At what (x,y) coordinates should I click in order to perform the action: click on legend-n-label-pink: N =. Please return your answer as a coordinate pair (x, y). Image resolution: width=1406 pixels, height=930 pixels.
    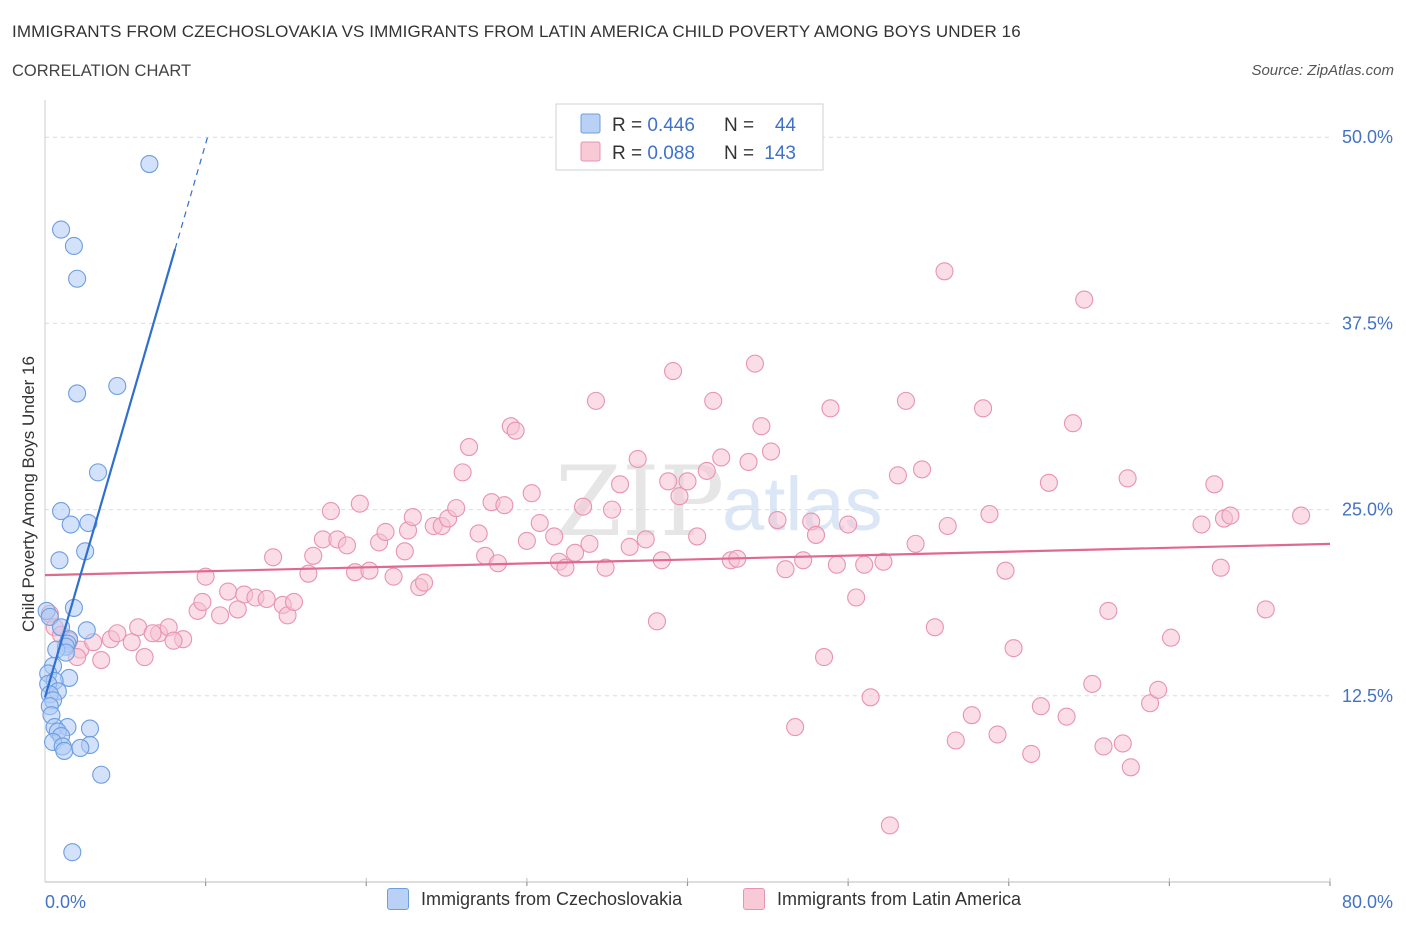
    Looking at the image, I should click on (739, 153).